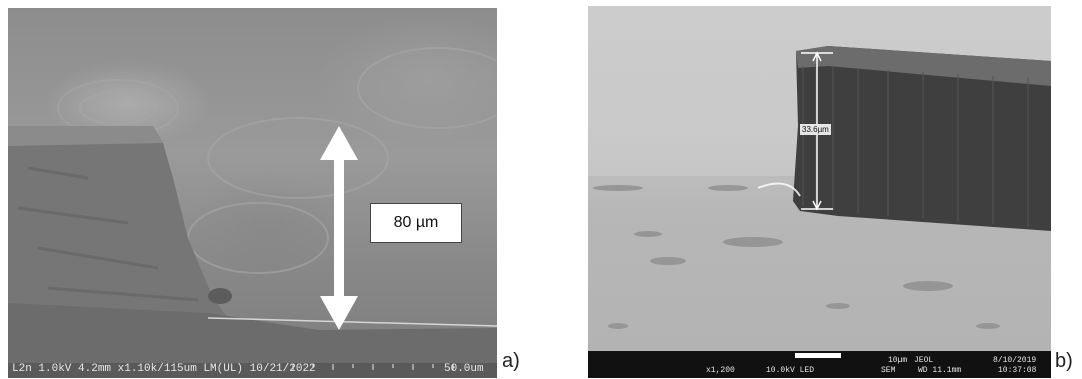 This screenshot has width=1082, height=379. I want to click on measurement-line-b, so click(817, 131).